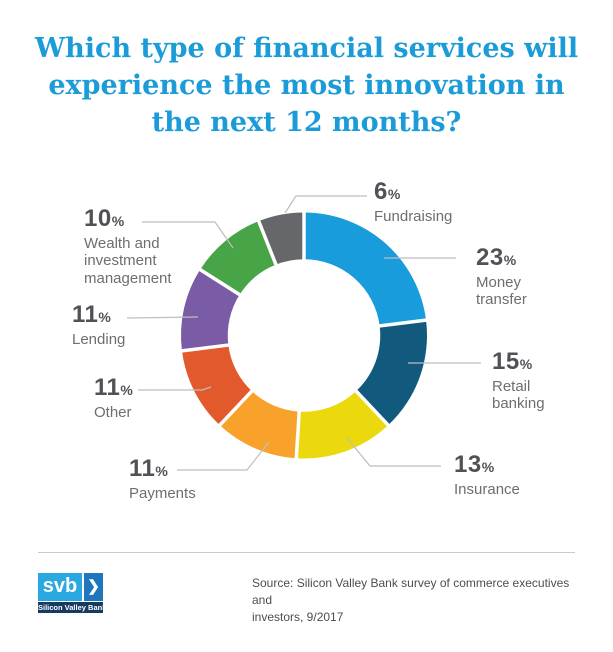  Describe the element at coordinates (512, 361) in the screenshot. I see `segment-value: 15%` at that location.